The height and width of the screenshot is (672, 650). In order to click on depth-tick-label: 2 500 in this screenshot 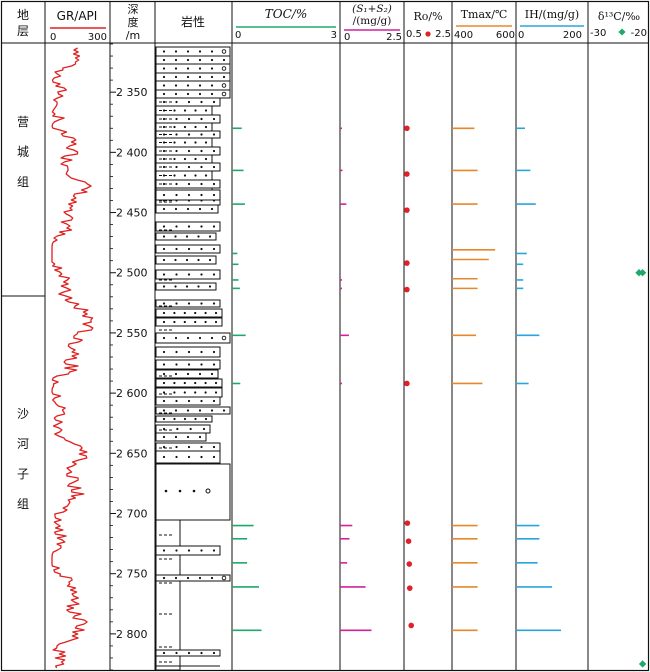, I will do `click(132, 273)`.